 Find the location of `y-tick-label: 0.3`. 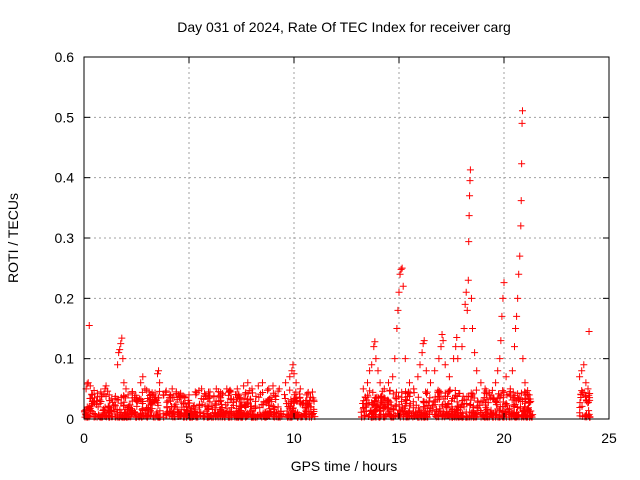

y-tick-label: 0.3 is located at coordinates (65, 238).